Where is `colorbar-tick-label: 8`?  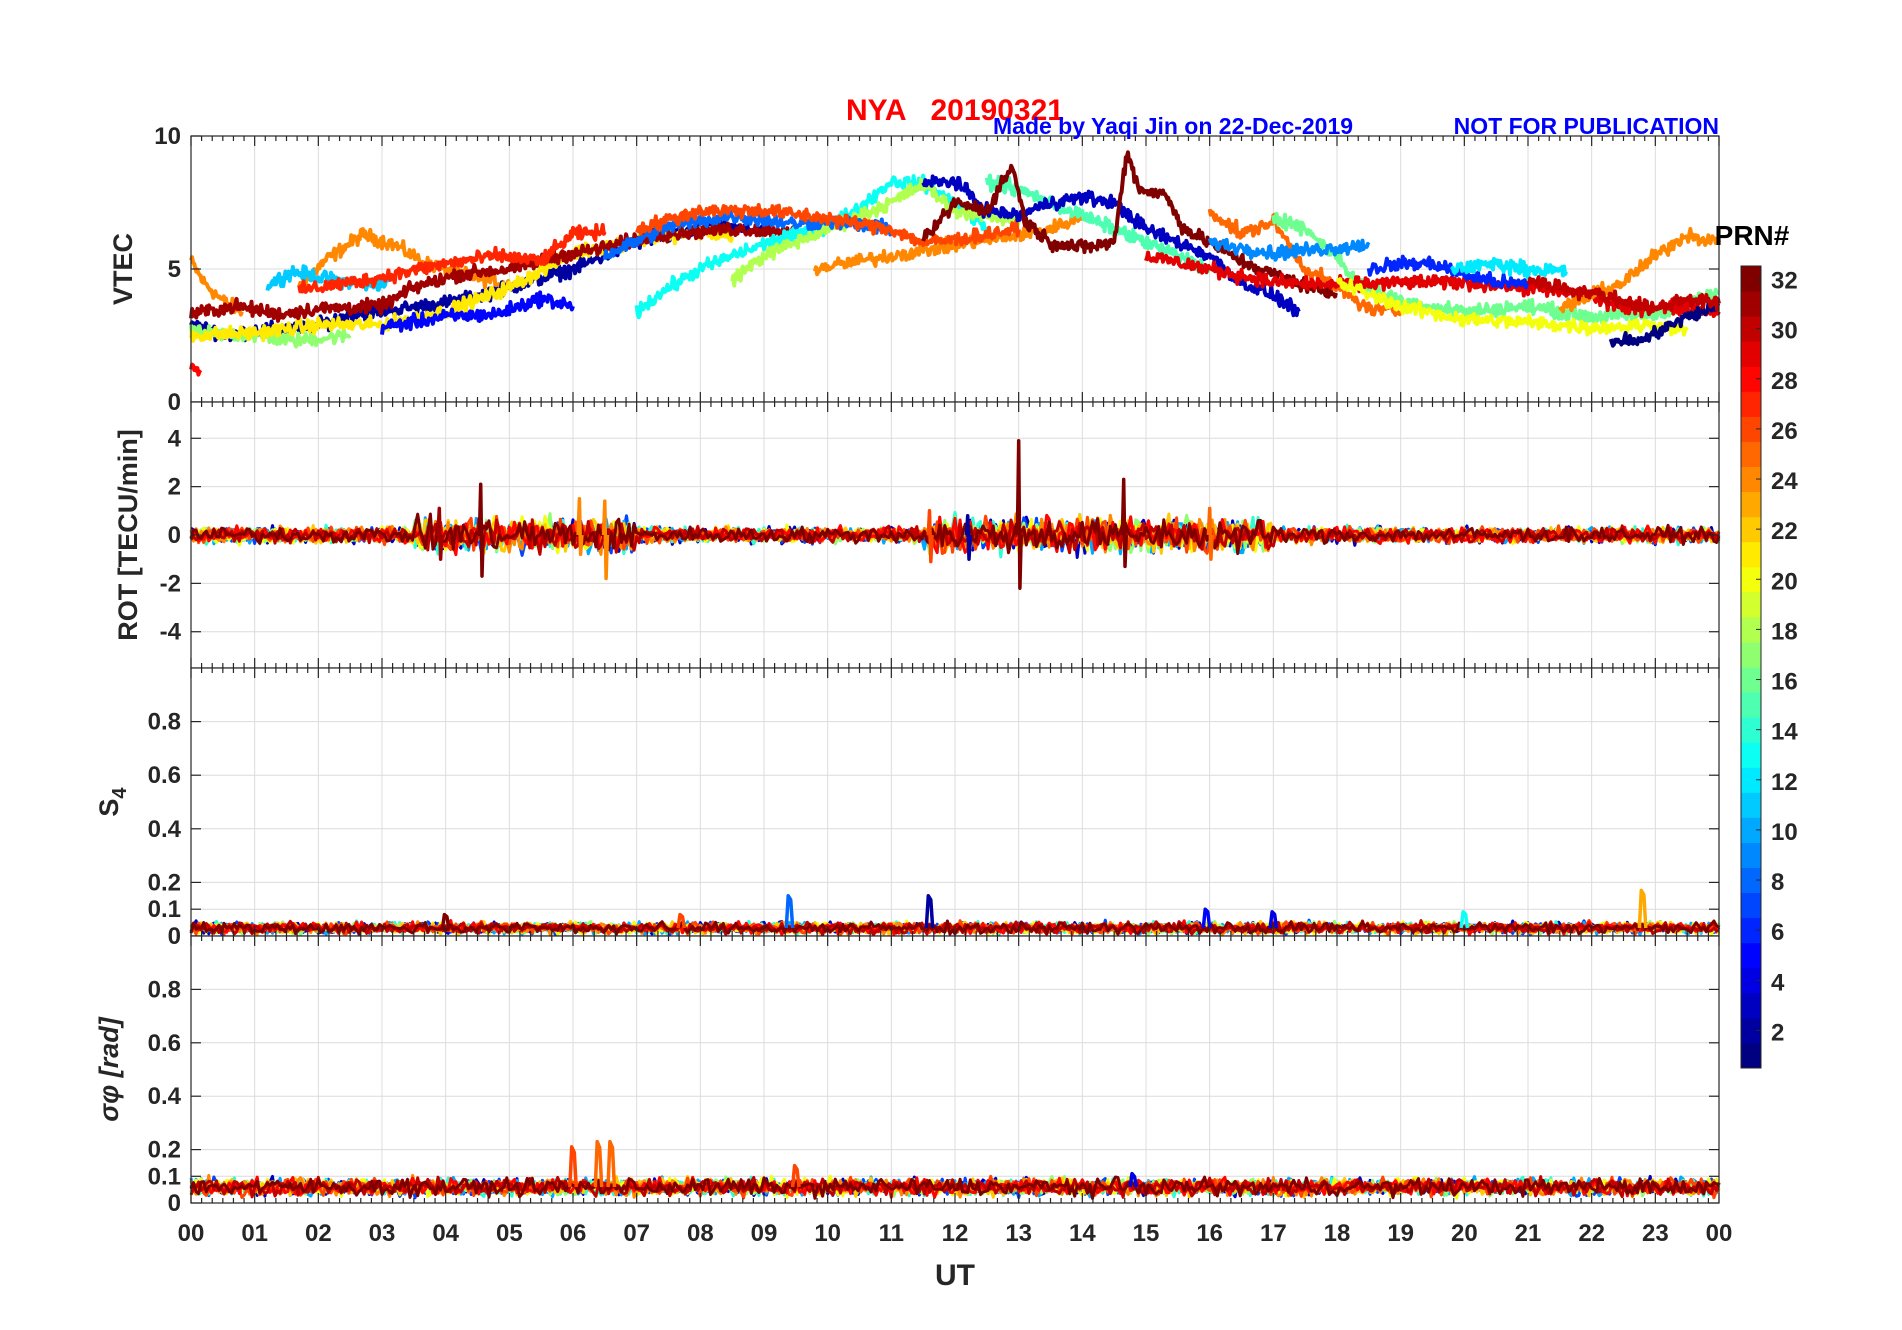
colorbar-tick-label: 8 is located at coordinates (1777, 882).